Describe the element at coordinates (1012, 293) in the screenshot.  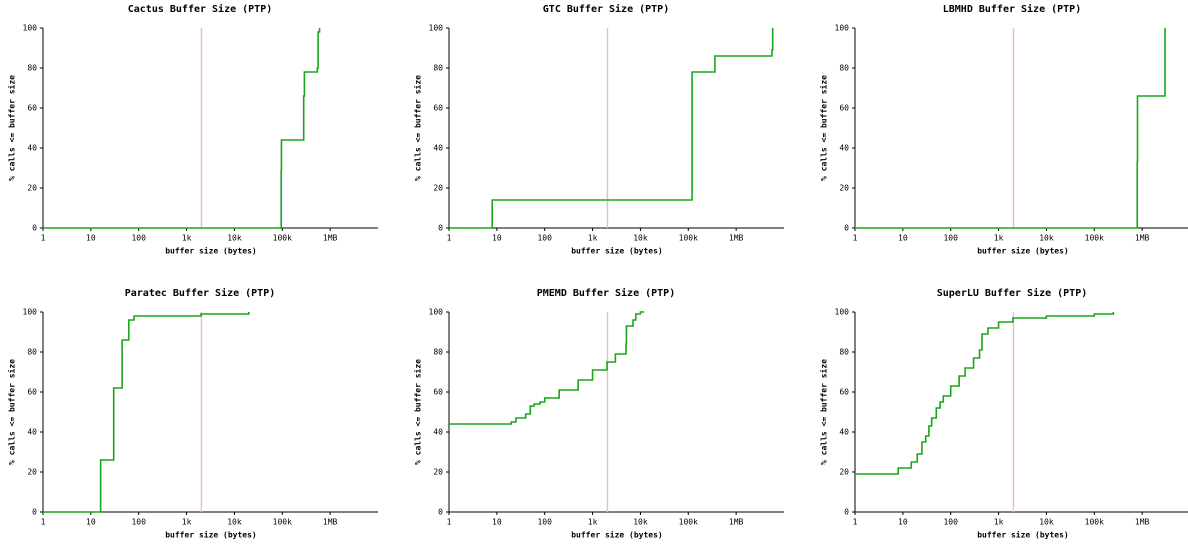
I see `chart-title: SuperLU Buffer Size (PTP)` at that location.